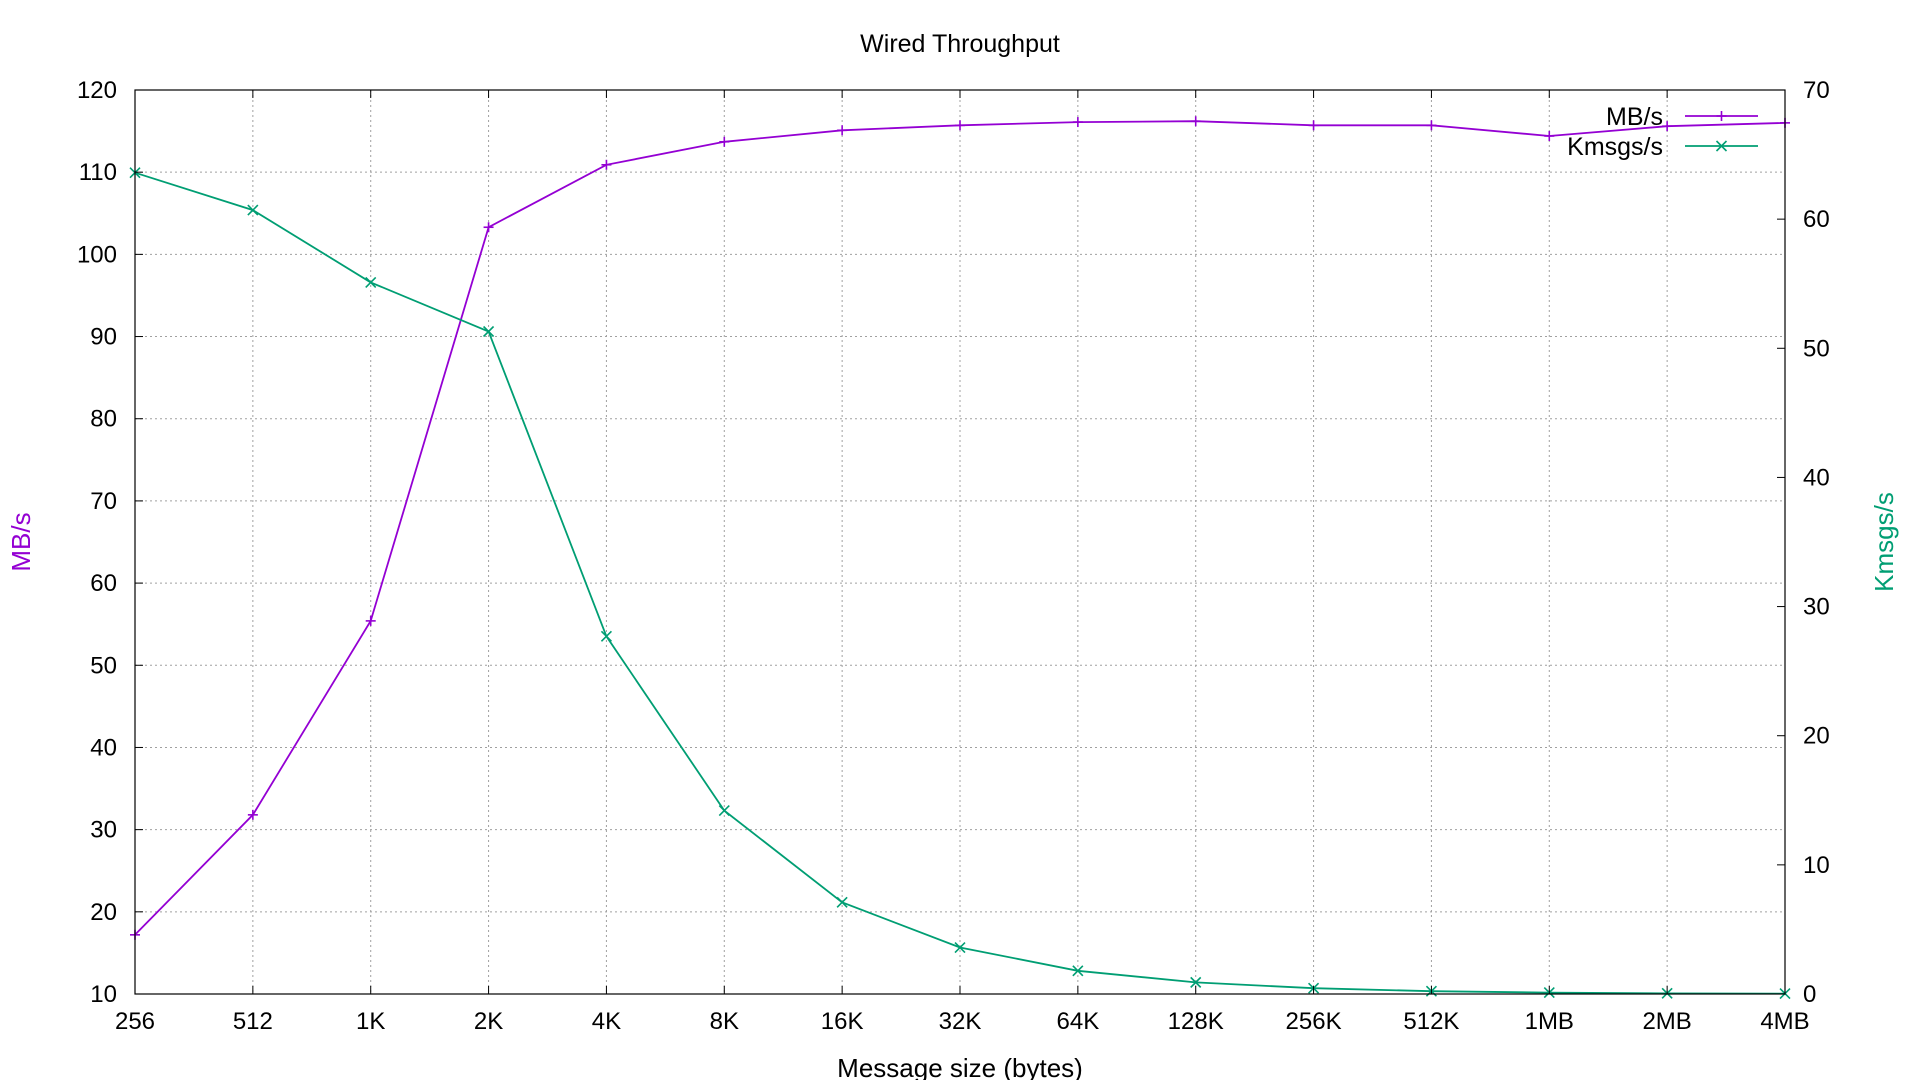 This screenshot has height=1080, width=1920. What do you see at coordinates (135, 1021) in the screenshot?
I see `x-tick-label: 256` at bounding box center [135, 1021].